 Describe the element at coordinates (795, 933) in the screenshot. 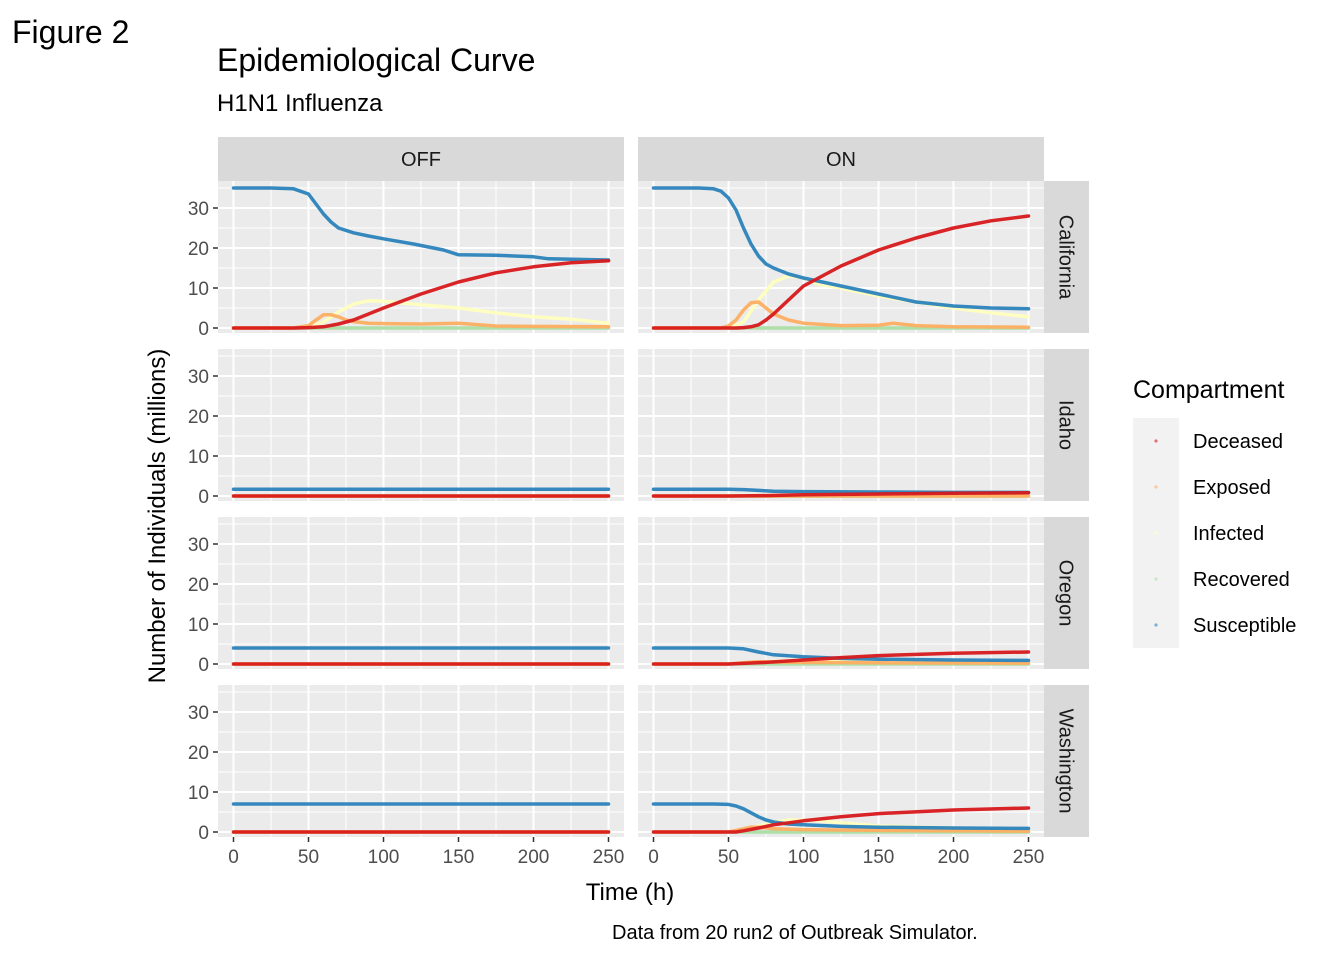

I see `chart-caption: Data from 20 run2 of Outbreak Simulator.` at that location.